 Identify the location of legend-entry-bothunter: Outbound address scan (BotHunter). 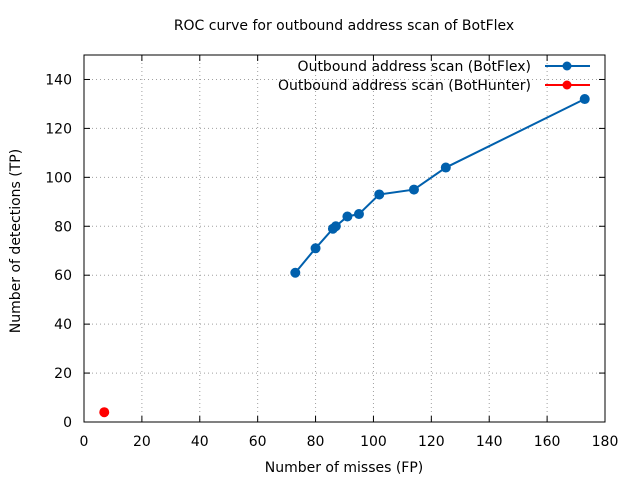
(434, 86).